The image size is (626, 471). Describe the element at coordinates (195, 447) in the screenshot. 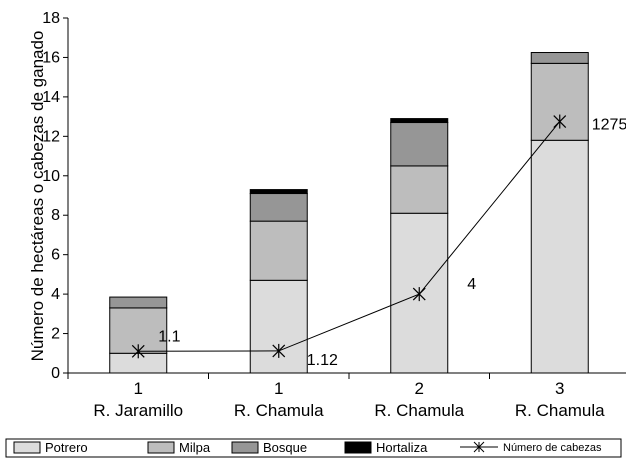

I see `legend-entry-label: Milpa` at that location.